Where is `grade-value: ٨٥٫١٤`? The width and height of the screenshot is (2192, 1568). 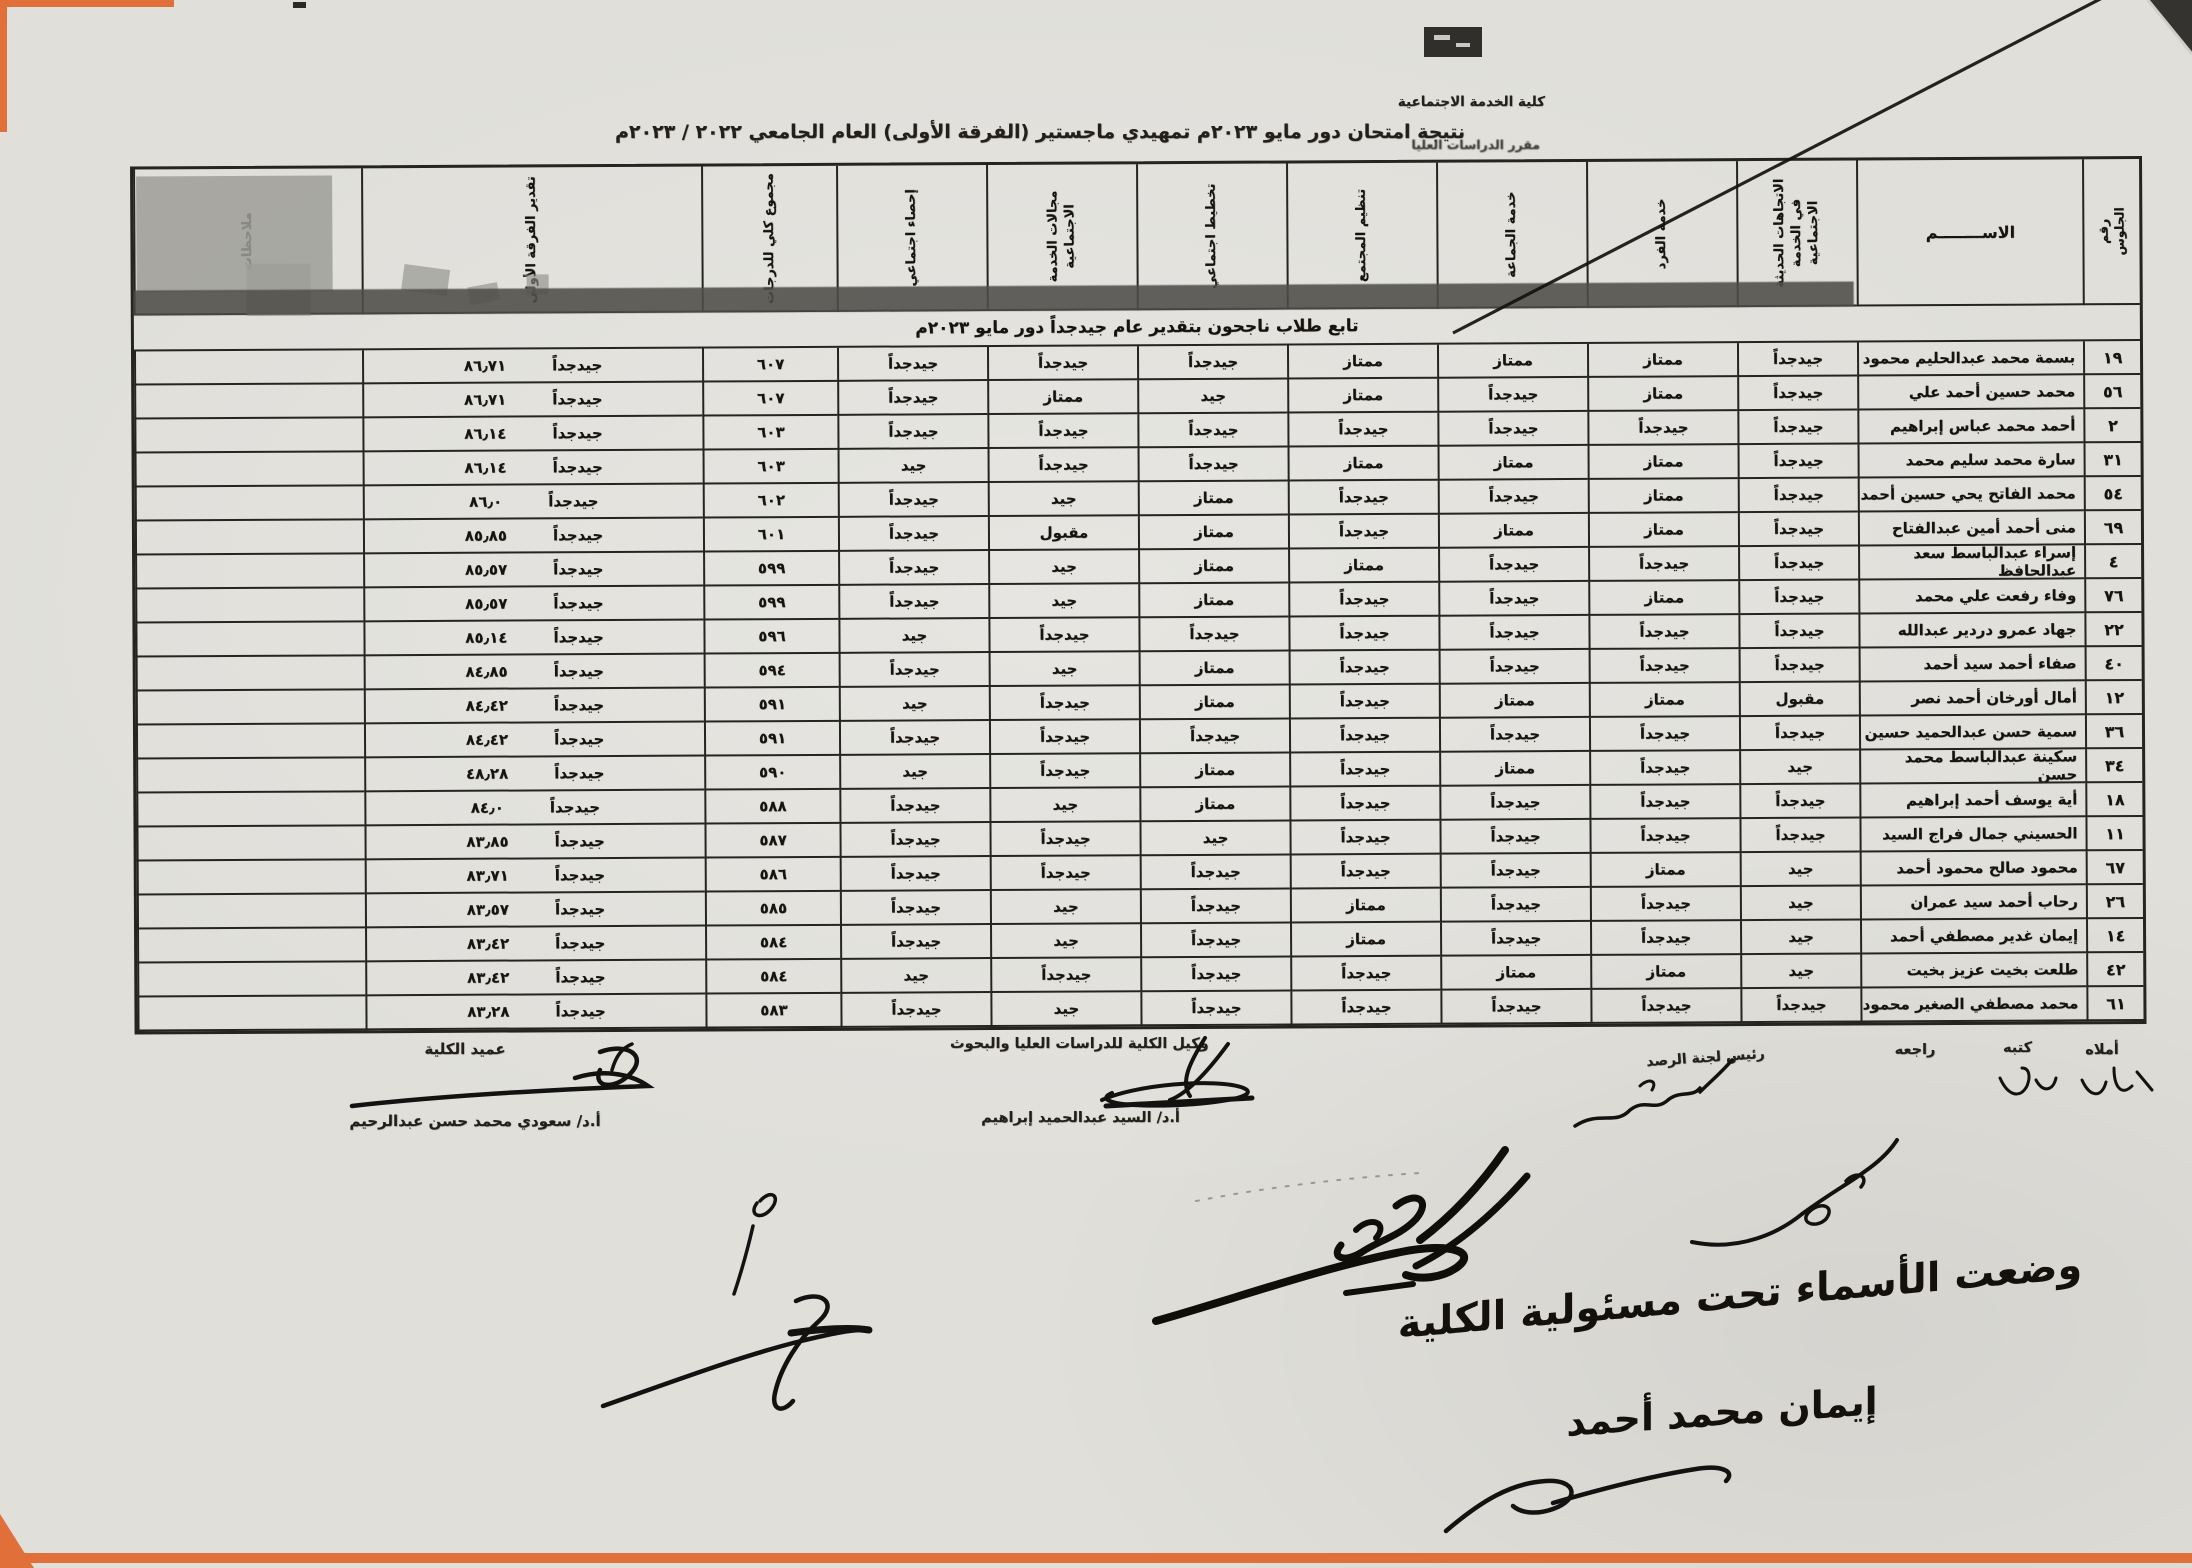
grade-value: ٨٥٫١٤ is located at coordinates (486, 637).